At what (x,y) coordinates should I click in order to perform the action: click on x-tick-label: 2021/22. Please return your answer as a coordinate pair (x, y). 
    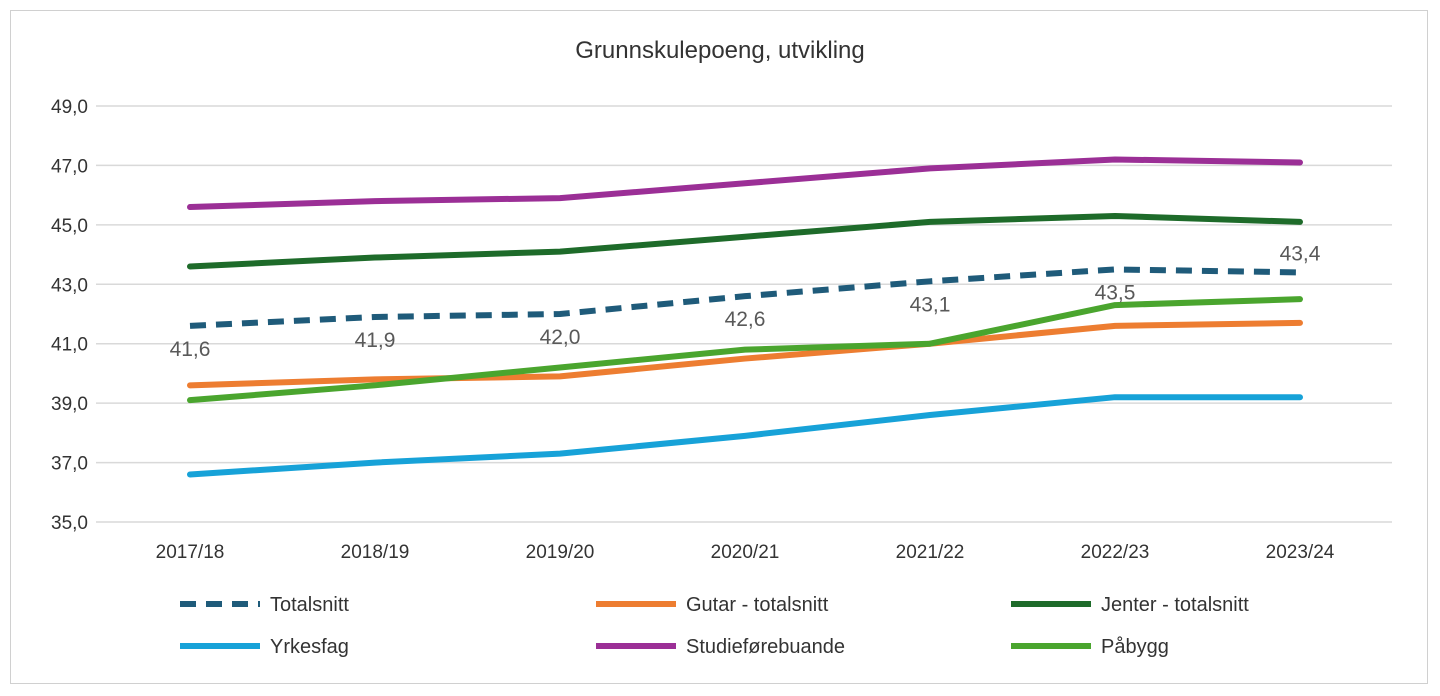
    Looking at the image, I should click on (930, 552).